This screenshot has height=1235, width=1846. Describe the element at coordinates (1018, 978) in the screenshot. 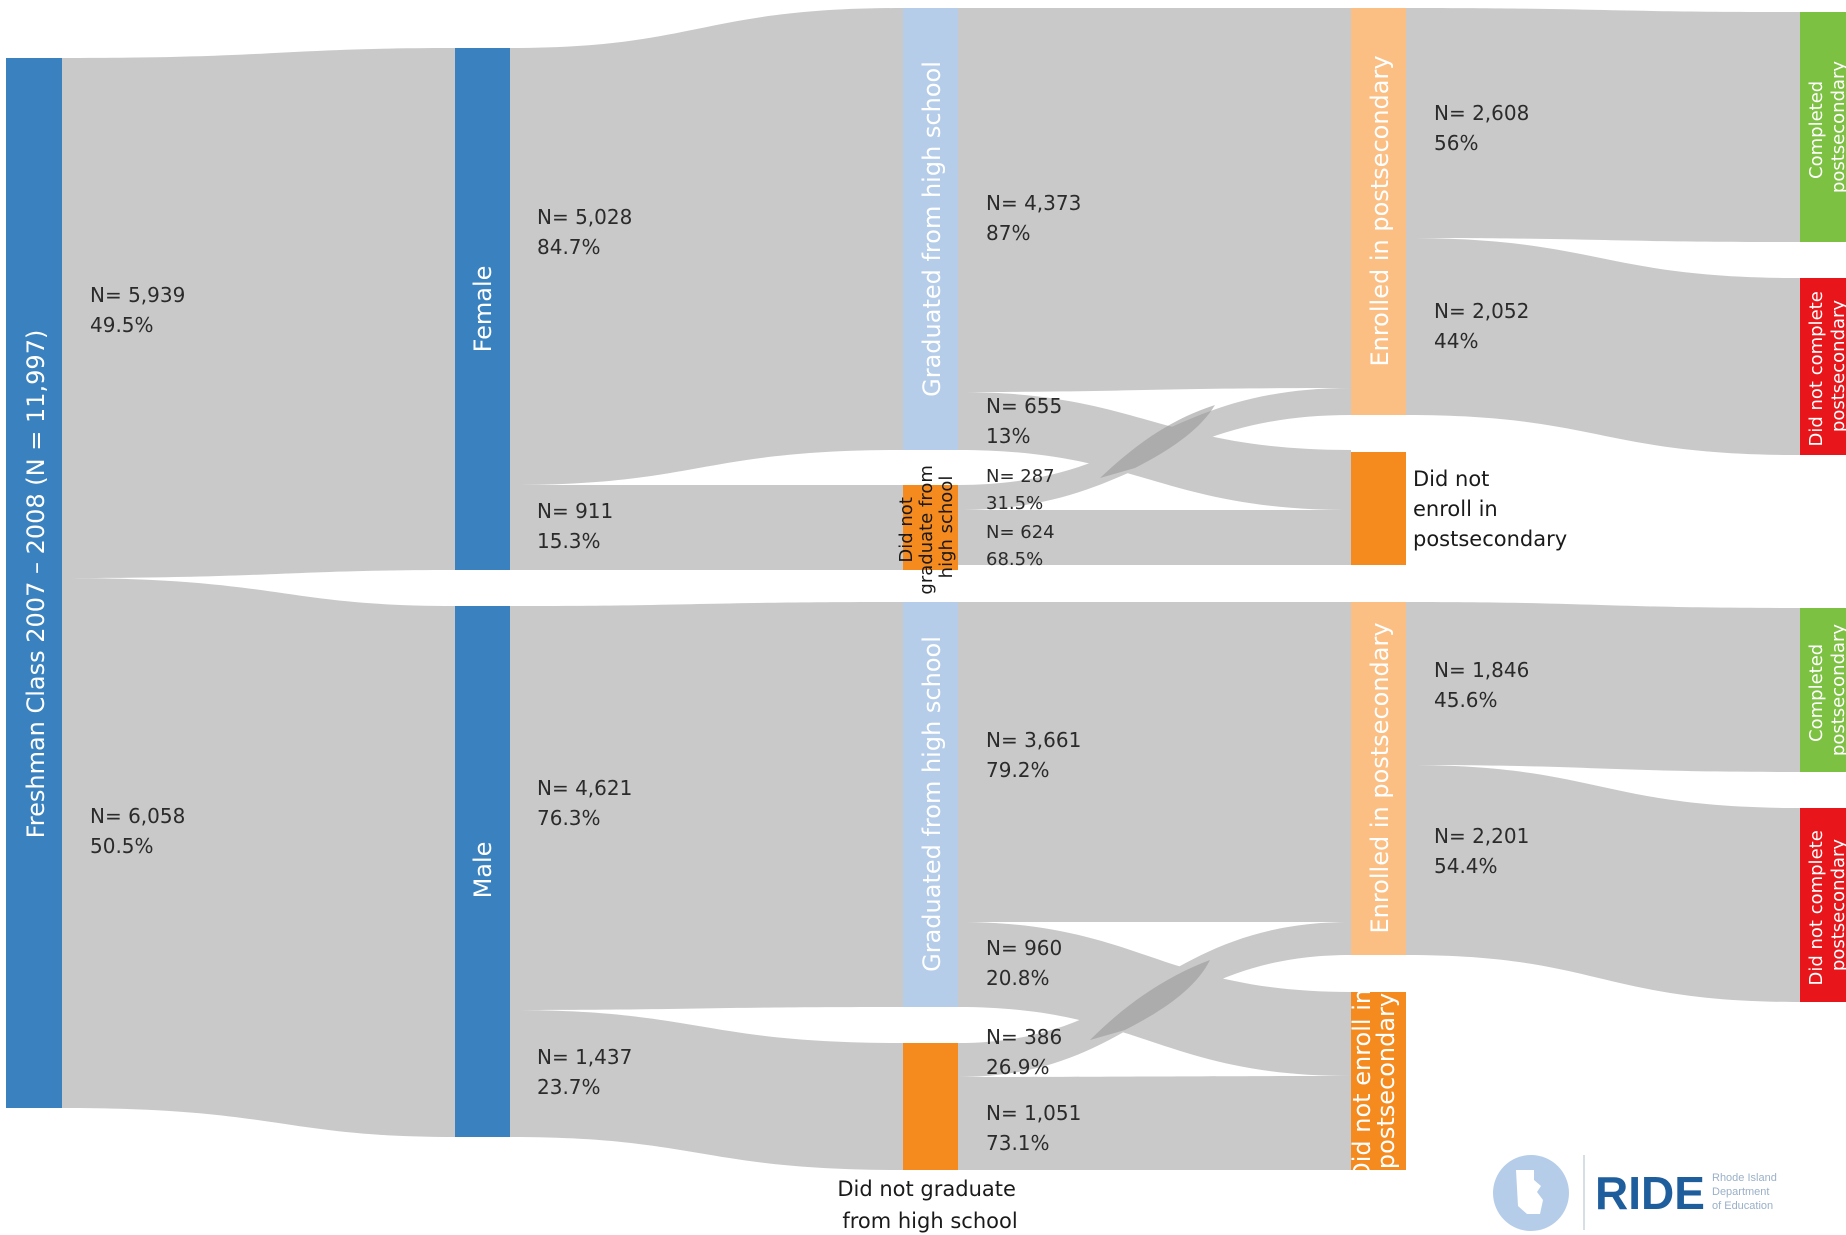

I see `label-mgrad-notenrolled-pct: 20.8%` at that location.